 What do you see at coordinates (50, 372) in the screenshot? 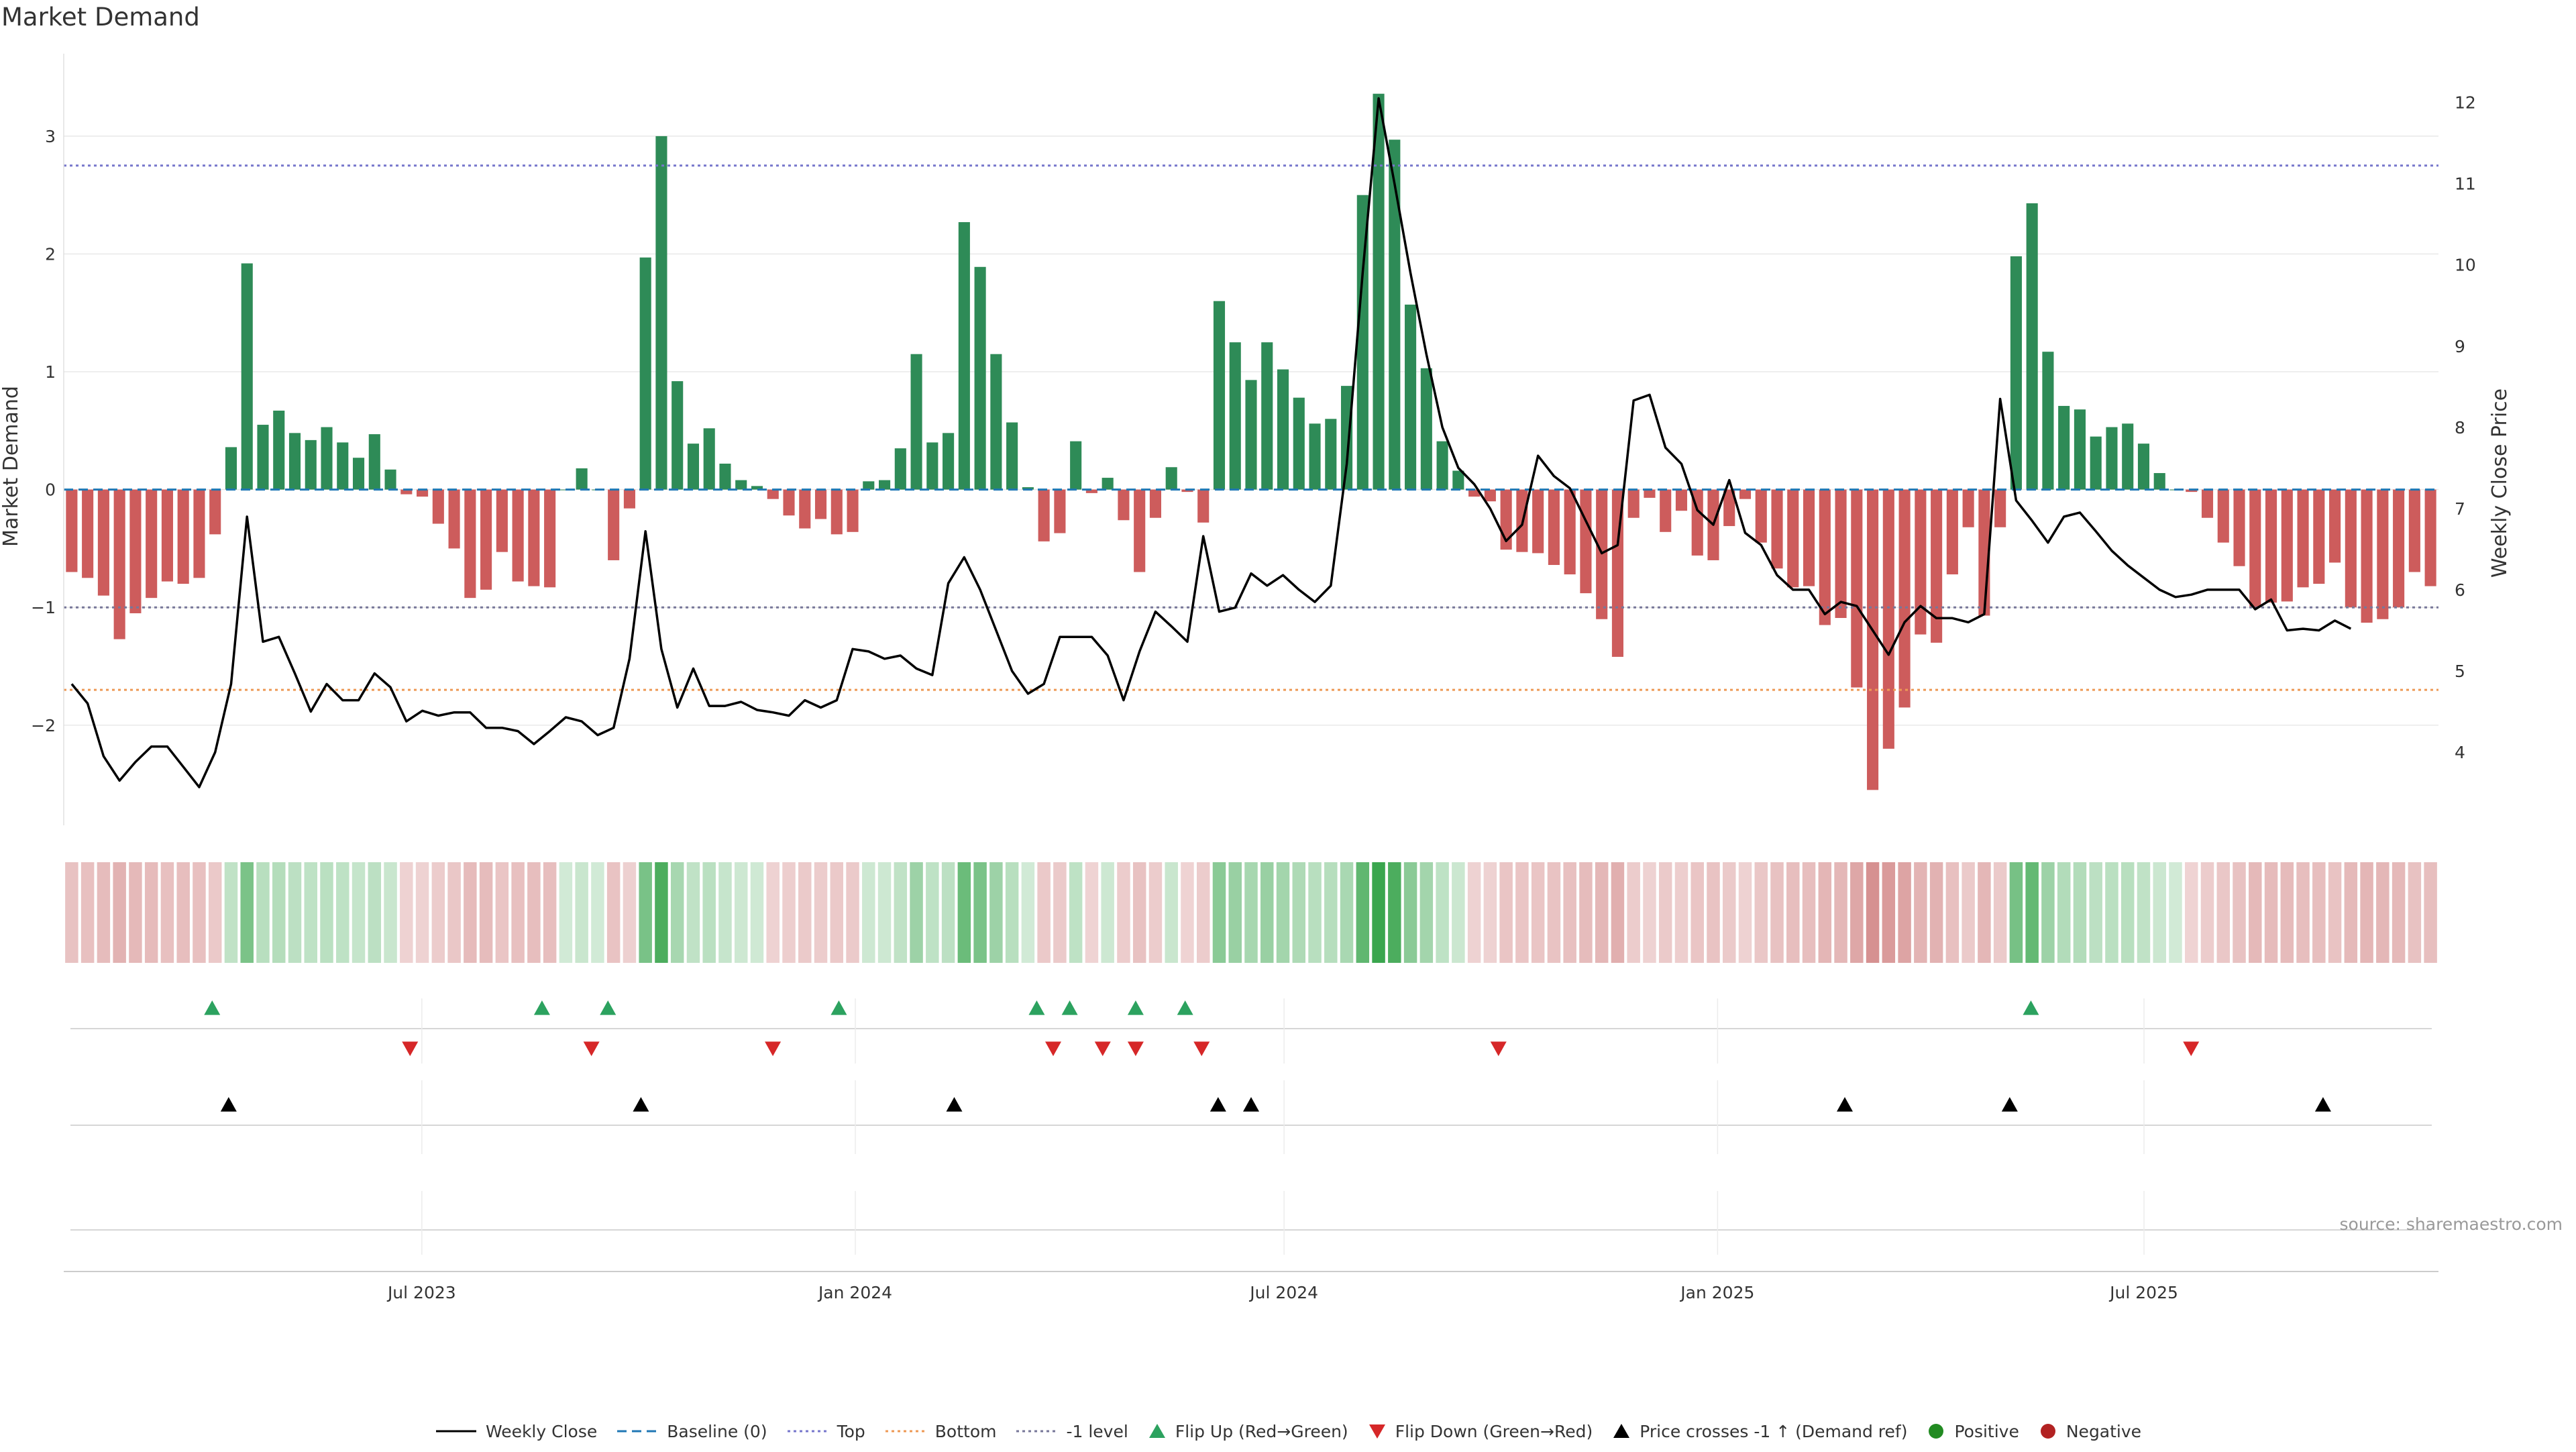
I see `left-axis-tick-label: 1` at bounding box center [50, 372].